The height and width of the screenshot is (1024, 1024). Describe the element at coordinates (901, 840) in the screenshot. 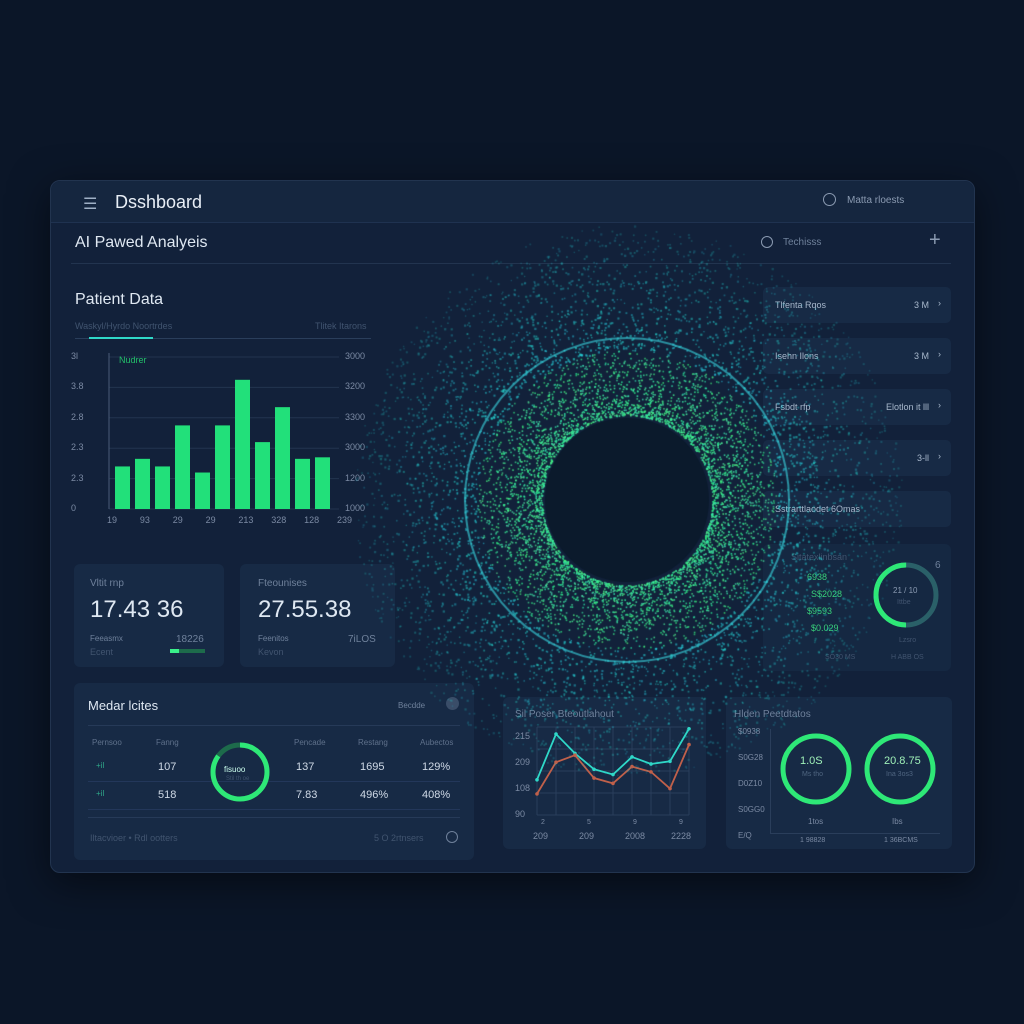

I see `ring-foot: 1 36BCMS` at that location.